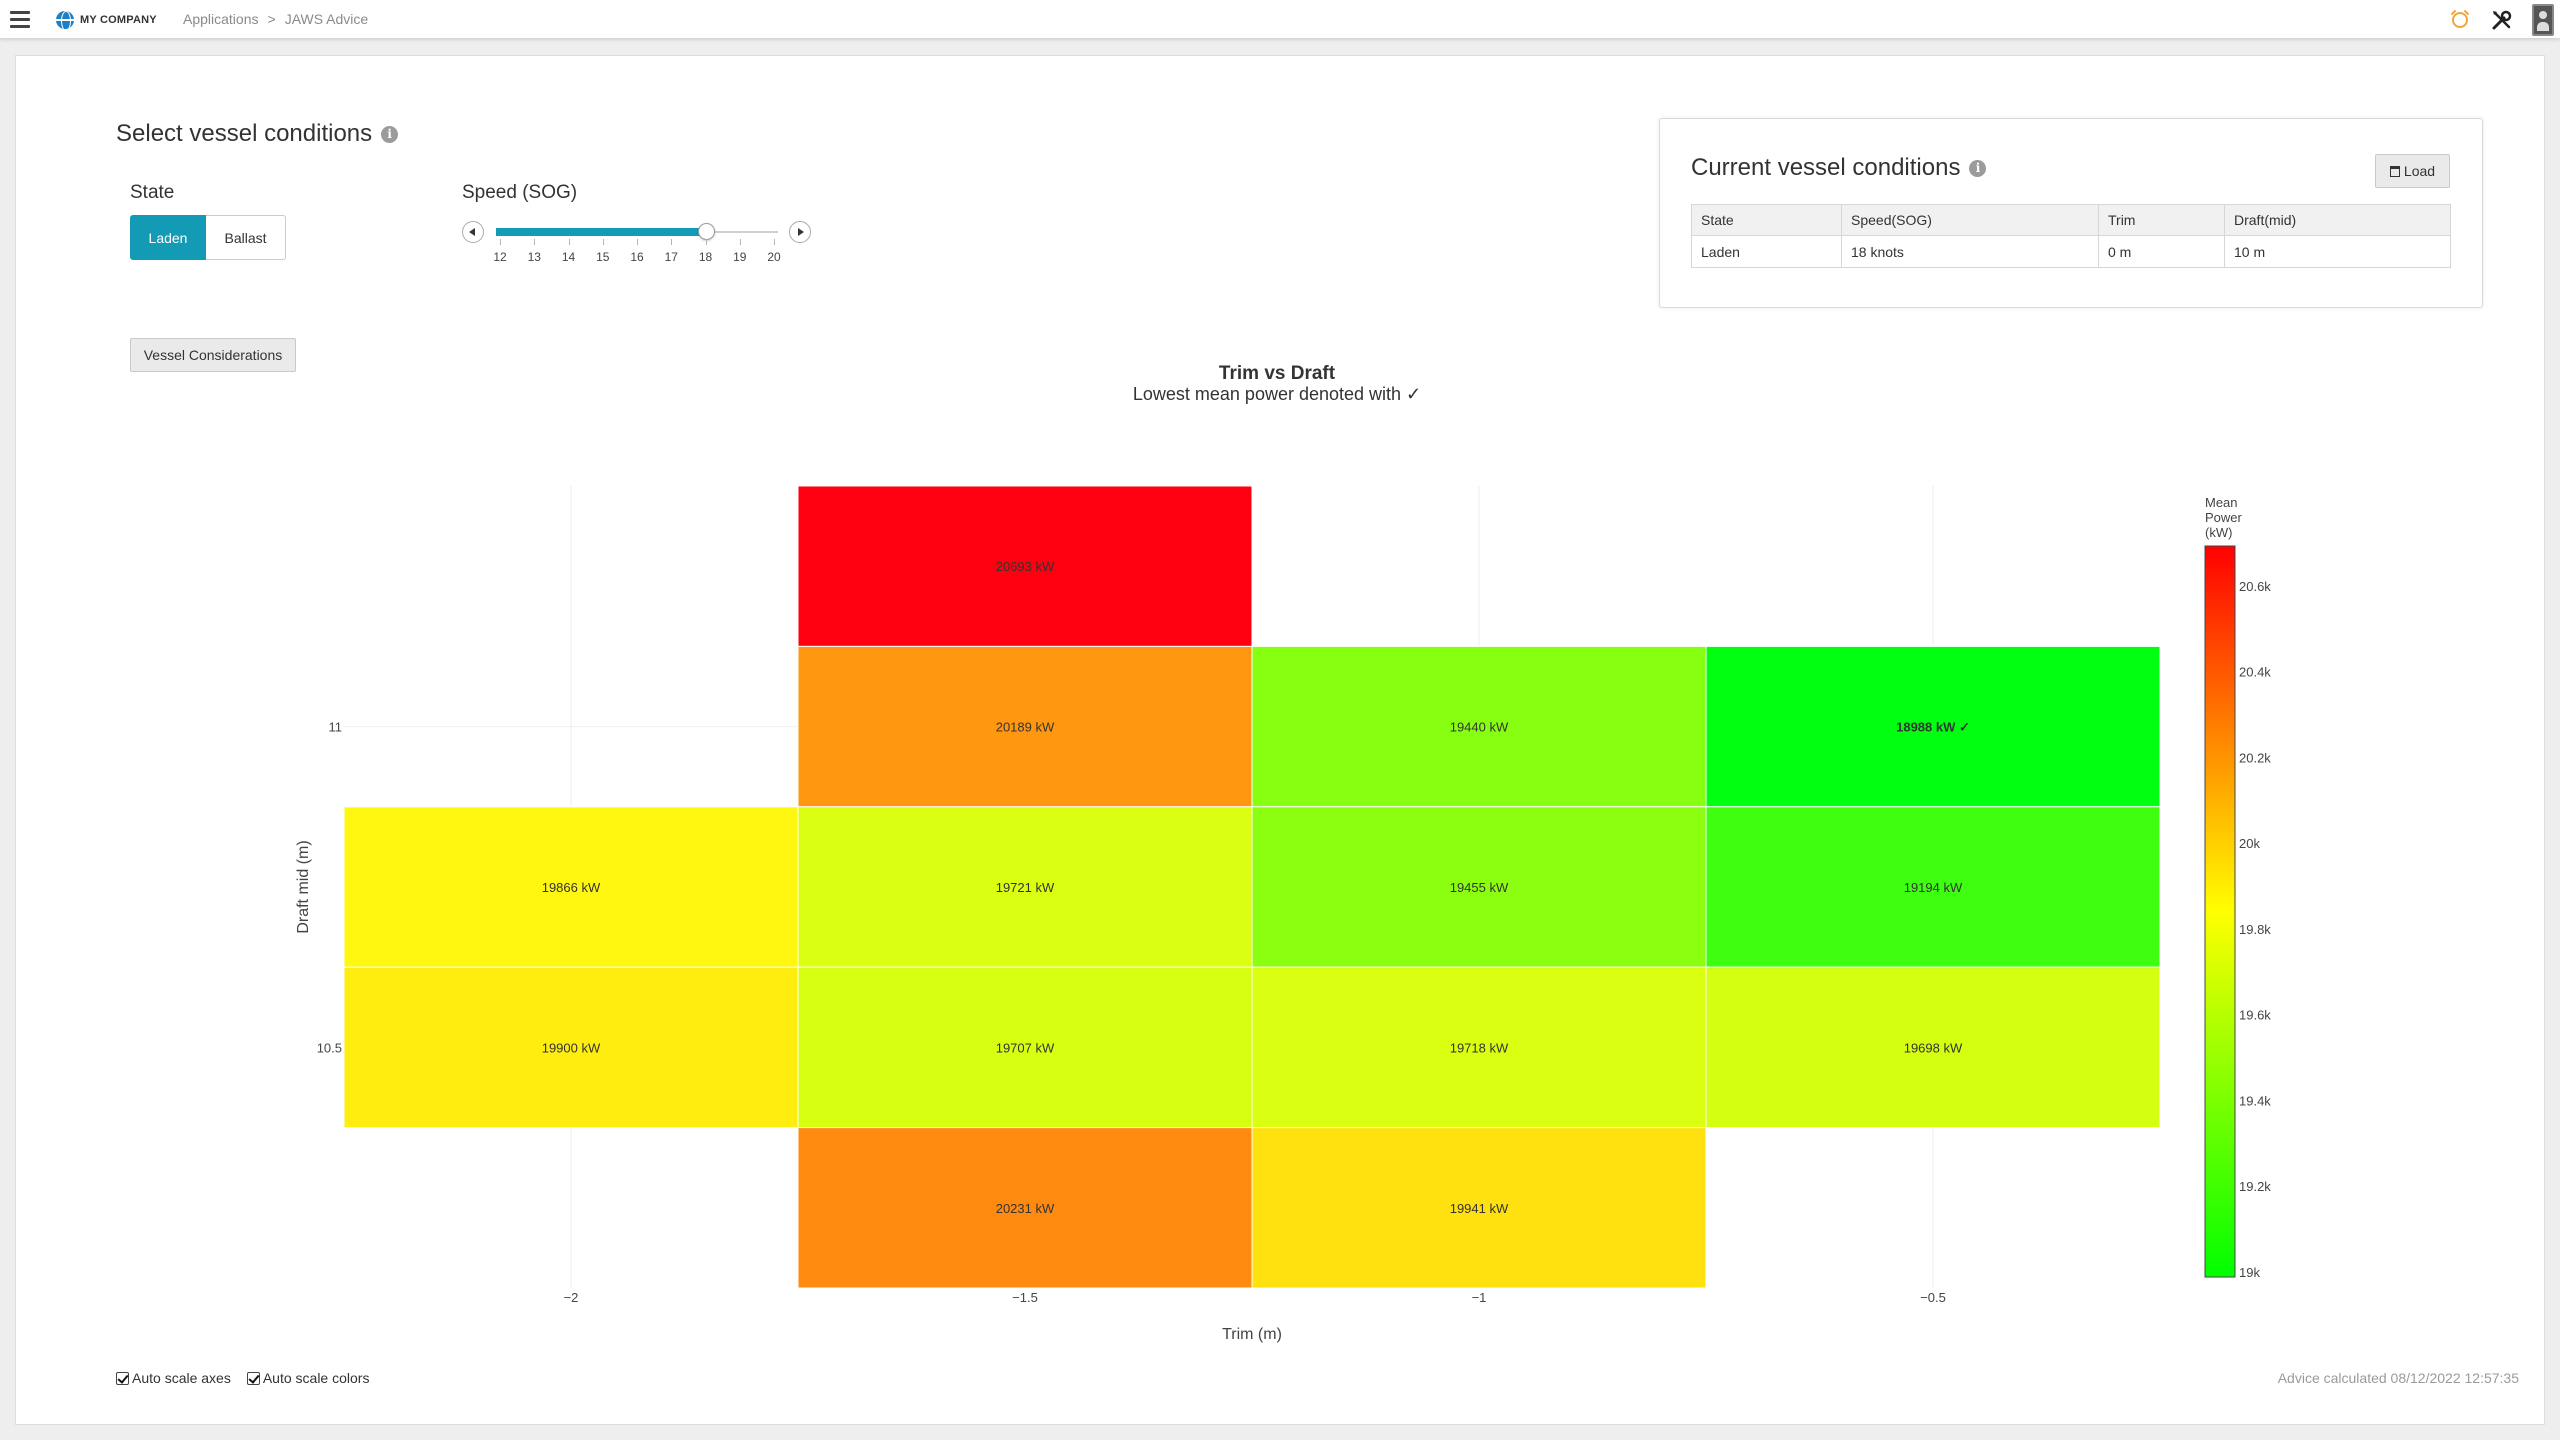 The width and height of the screenshot is (2560, 1440). I want to click on notification-icon, so click(2460, 20).